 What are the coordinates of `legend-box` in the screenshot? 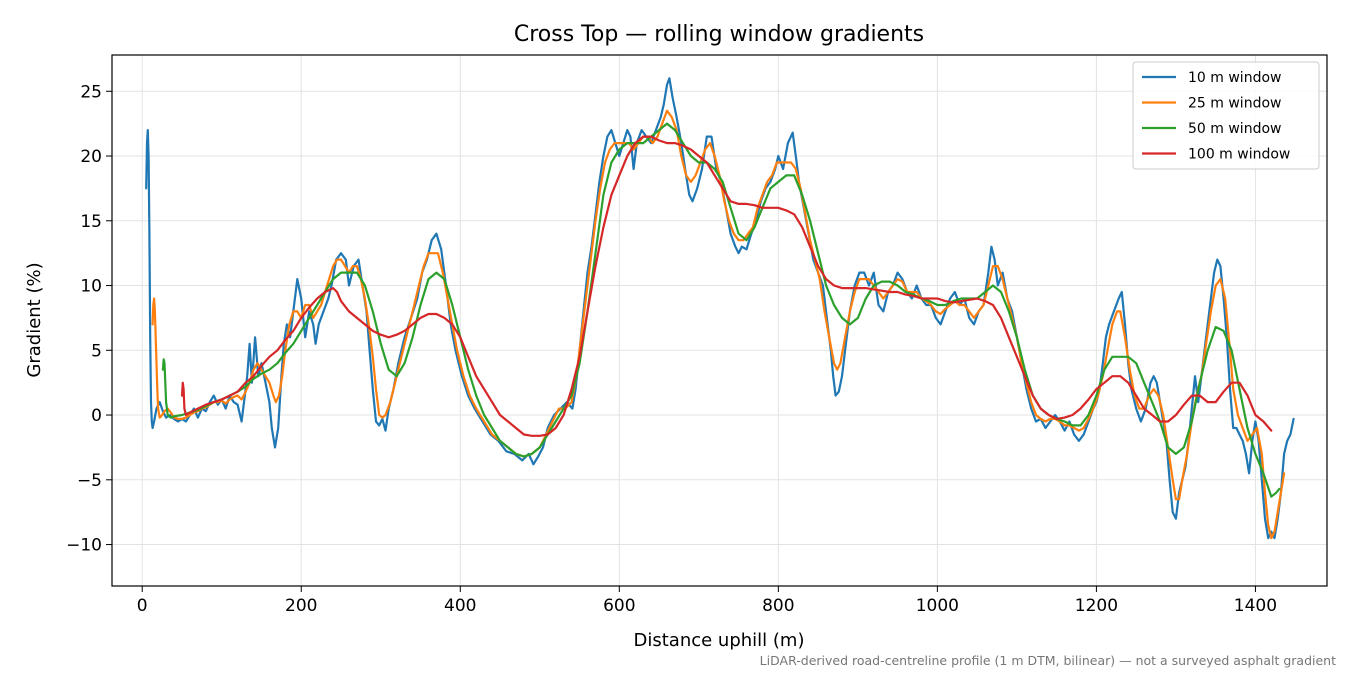 It's located at (1226, 115).